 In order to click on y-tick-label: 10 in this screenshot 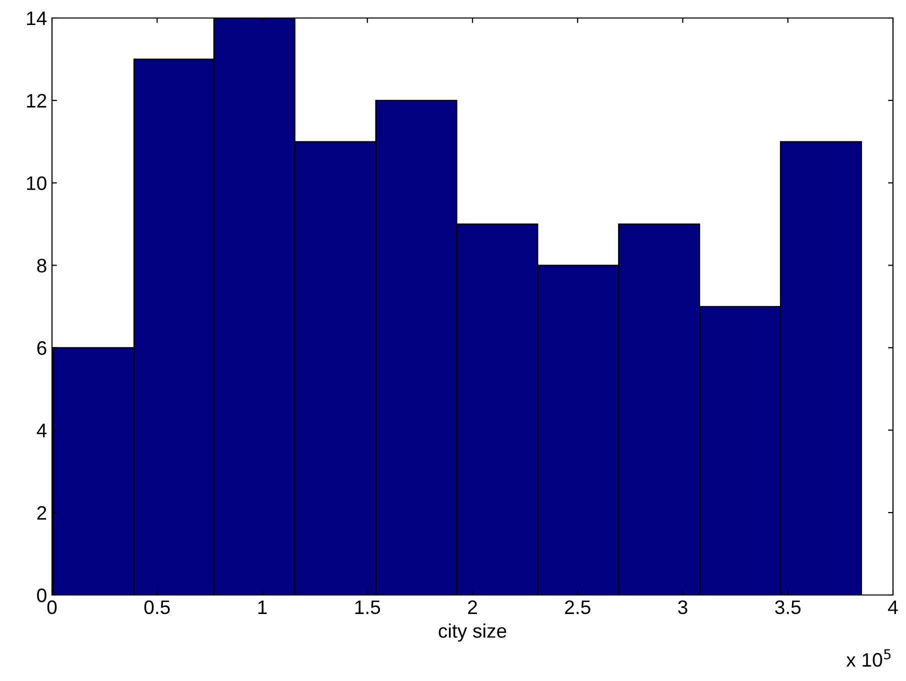, I will do `click(36, 183)`.